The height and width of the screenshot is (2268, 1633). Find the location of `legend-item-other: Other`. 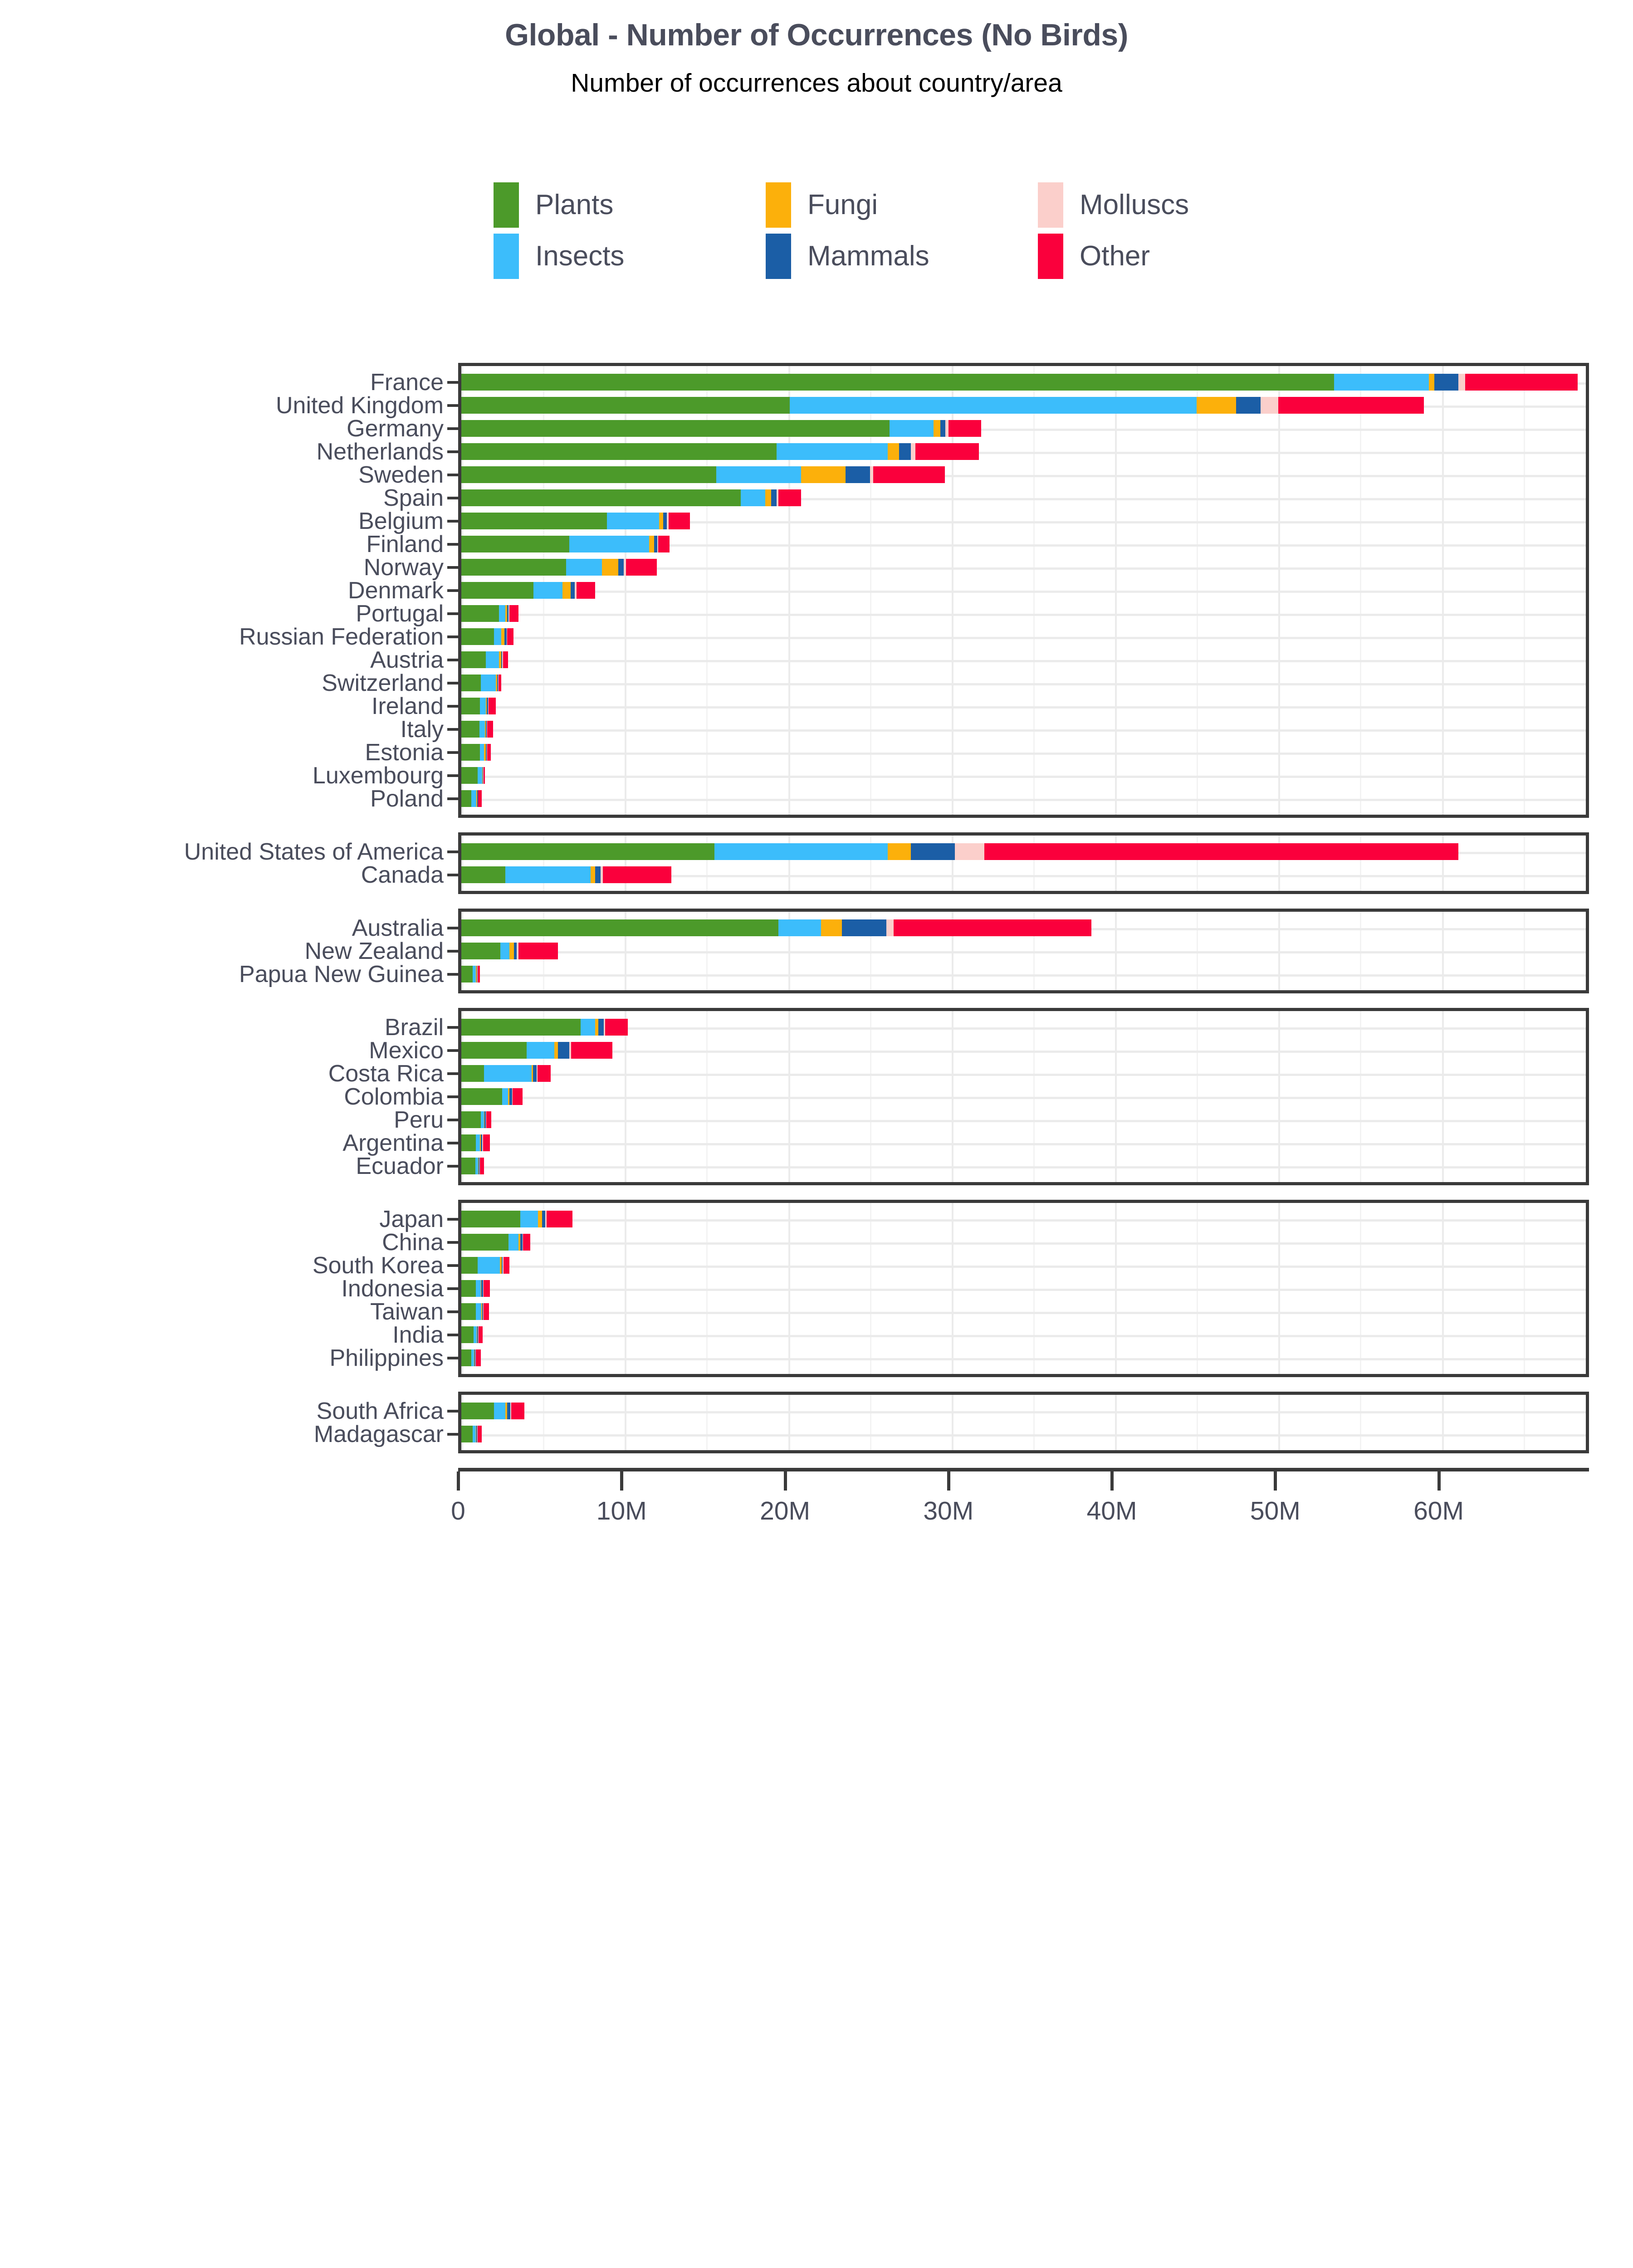

legend-item-other: Other is located at coordinates (1174, 256).